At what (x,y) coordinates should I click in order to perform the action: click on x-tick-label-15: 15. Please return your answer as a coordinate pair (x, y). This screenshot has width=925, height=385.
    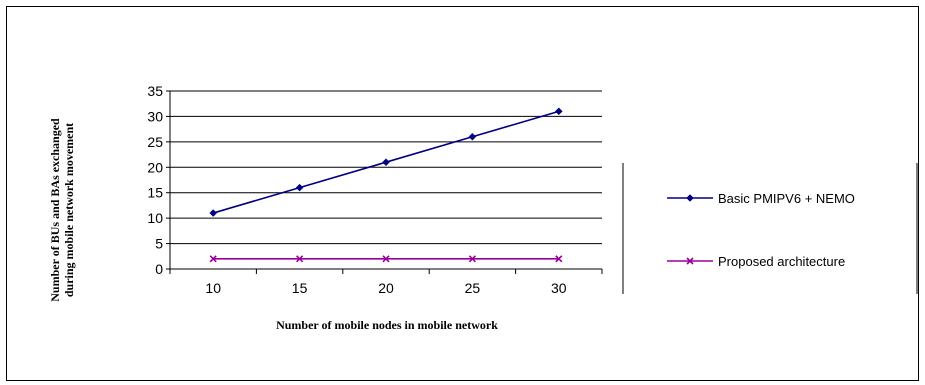
    Looking at the image, I should click on (300, 288).